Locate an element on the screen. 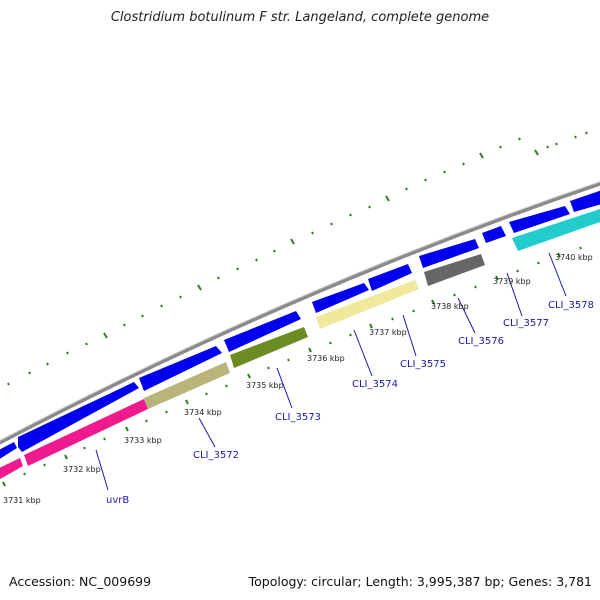 The height and width of the screenshot is (600, 600). scale-label: 3735 kbp is located at coordinates (265, 385).